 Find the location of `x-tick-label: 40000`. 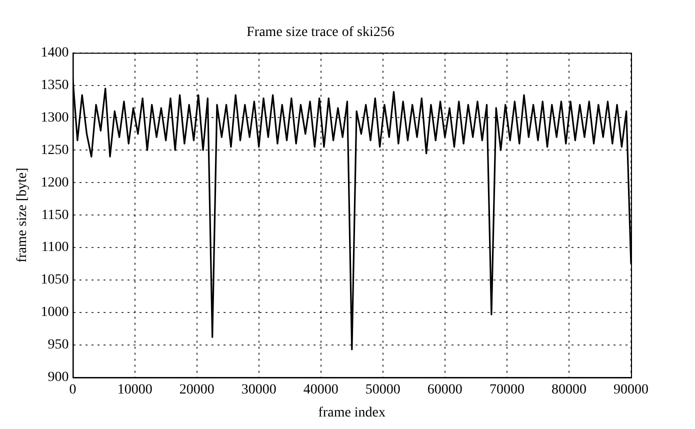

x-tick-label: 40000 is located at coordinates (320, 390).